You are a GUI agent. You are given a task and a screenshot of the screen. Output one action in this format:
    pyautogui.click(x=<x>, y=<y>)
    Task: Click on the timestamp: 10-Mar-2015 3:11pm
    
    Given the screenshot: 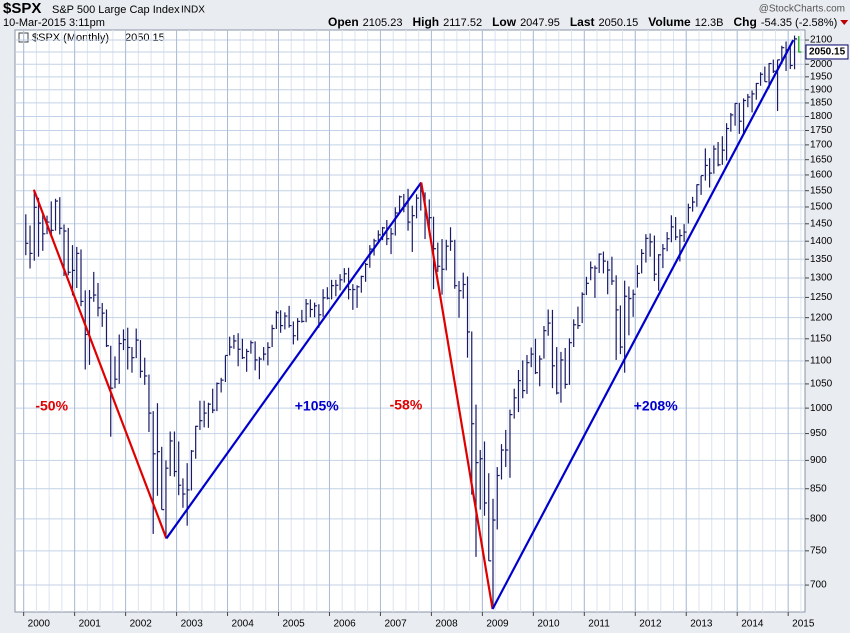 What is the action you would take?
    pyautogui.click(x=54, y=23)
    